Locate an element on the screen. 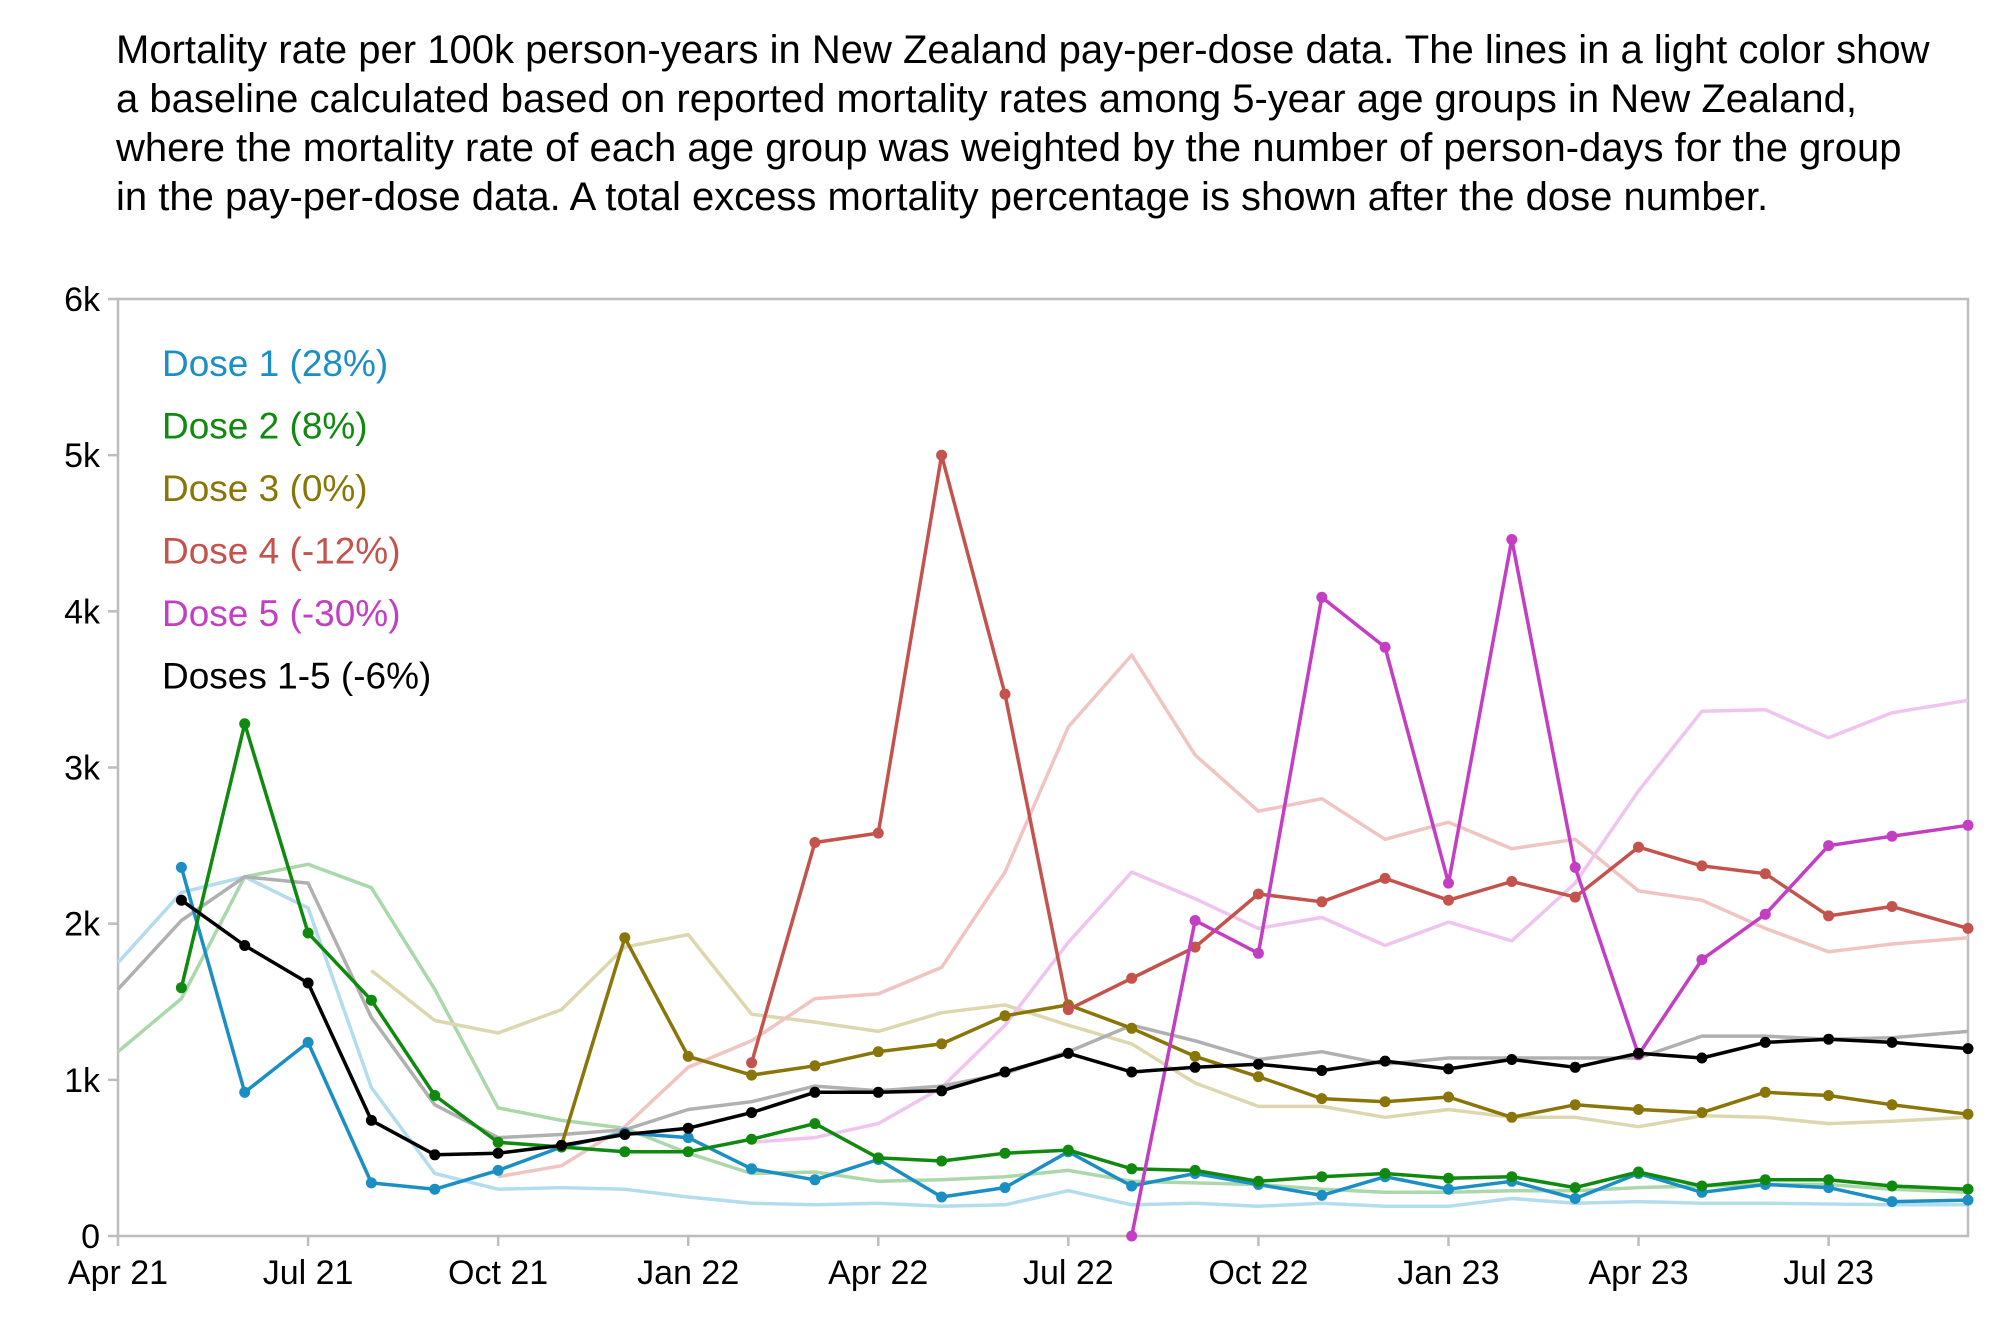  series-group is located at coordinates (1265, 1041).